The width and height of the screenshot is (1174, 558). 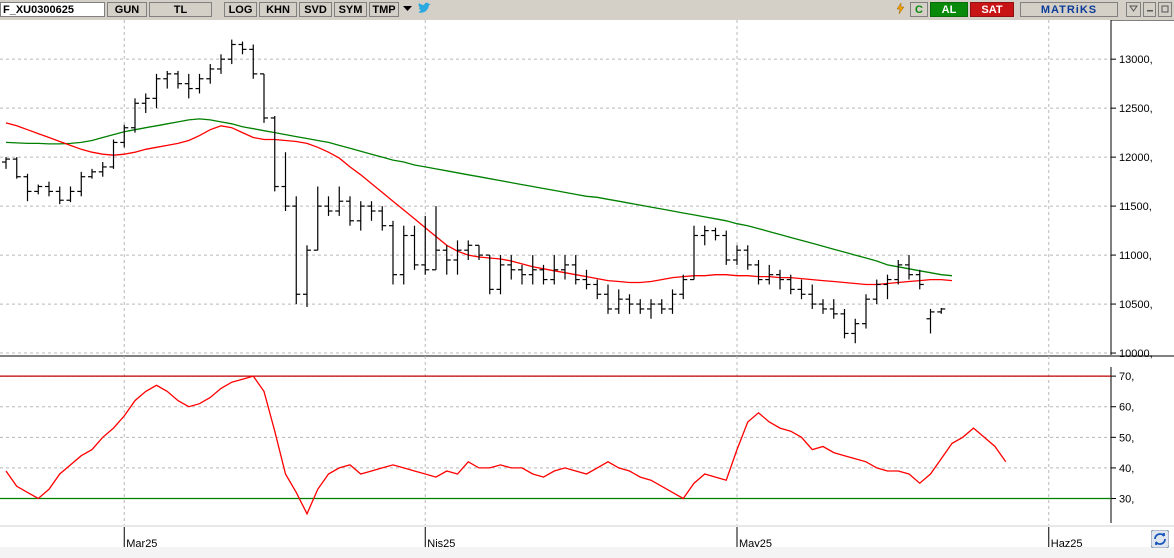 What do you see at coordinates (384, 9) in the screenshot?
I see `tmp-button: TMP` at bounding box center [384, 9].